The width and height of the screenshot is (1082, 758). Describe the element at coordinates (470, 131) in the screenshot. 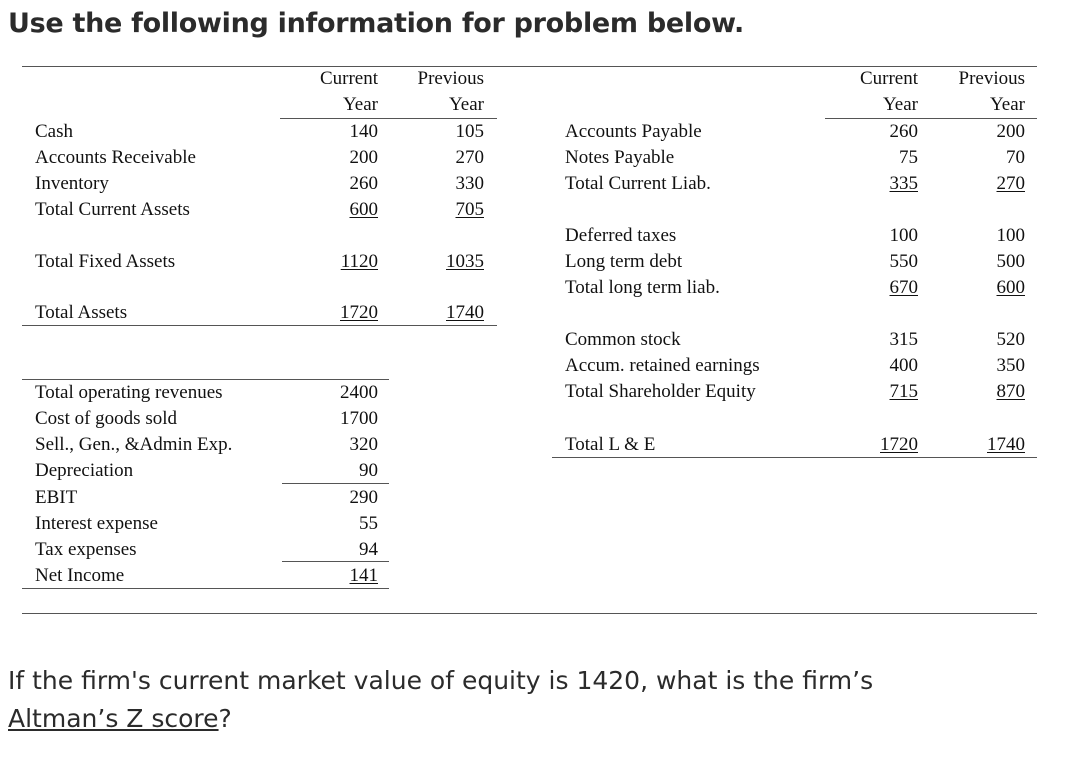

I see `asset-previous-cash: 105` at that location.